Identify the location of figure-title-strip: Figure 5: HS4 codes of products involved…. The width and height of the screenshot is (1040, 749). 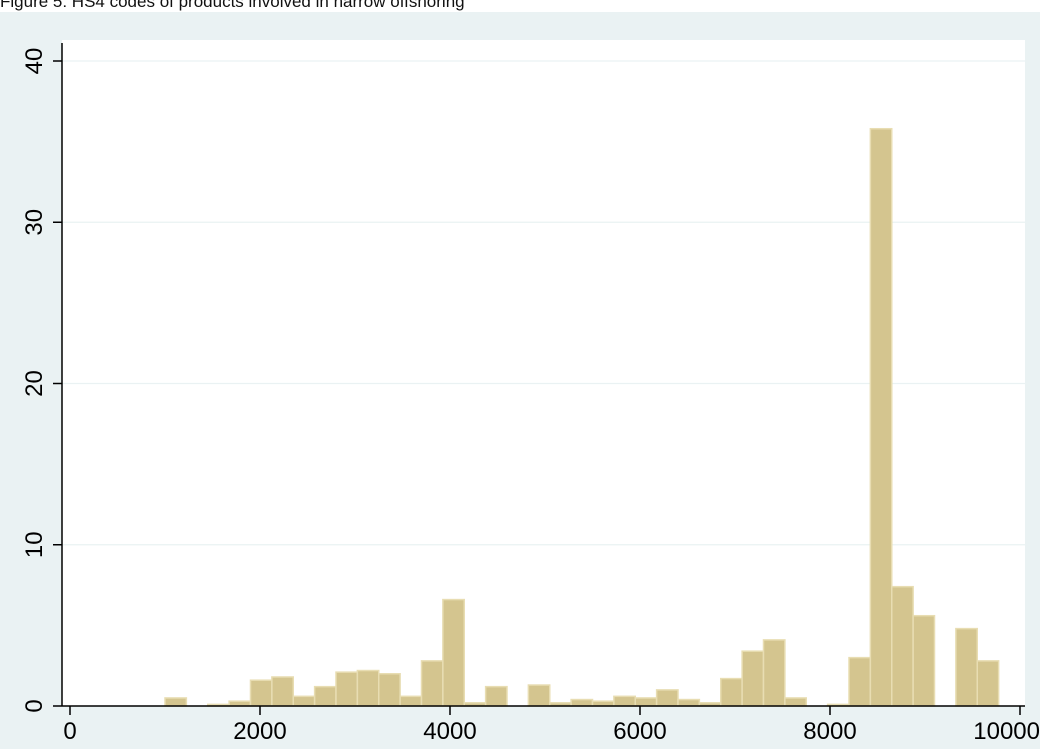
(520, 6).